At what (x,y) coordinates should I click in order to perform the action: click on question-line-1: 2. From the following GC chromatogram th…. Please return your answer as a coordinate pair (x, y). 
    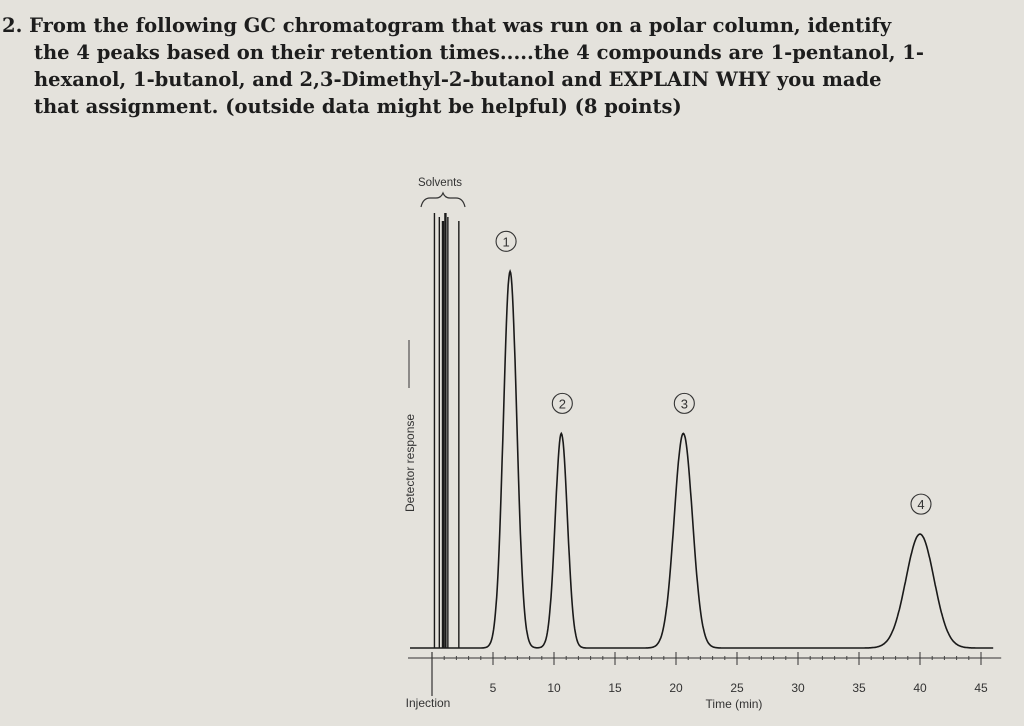
    Looking at the image, I should click on (447, 25).